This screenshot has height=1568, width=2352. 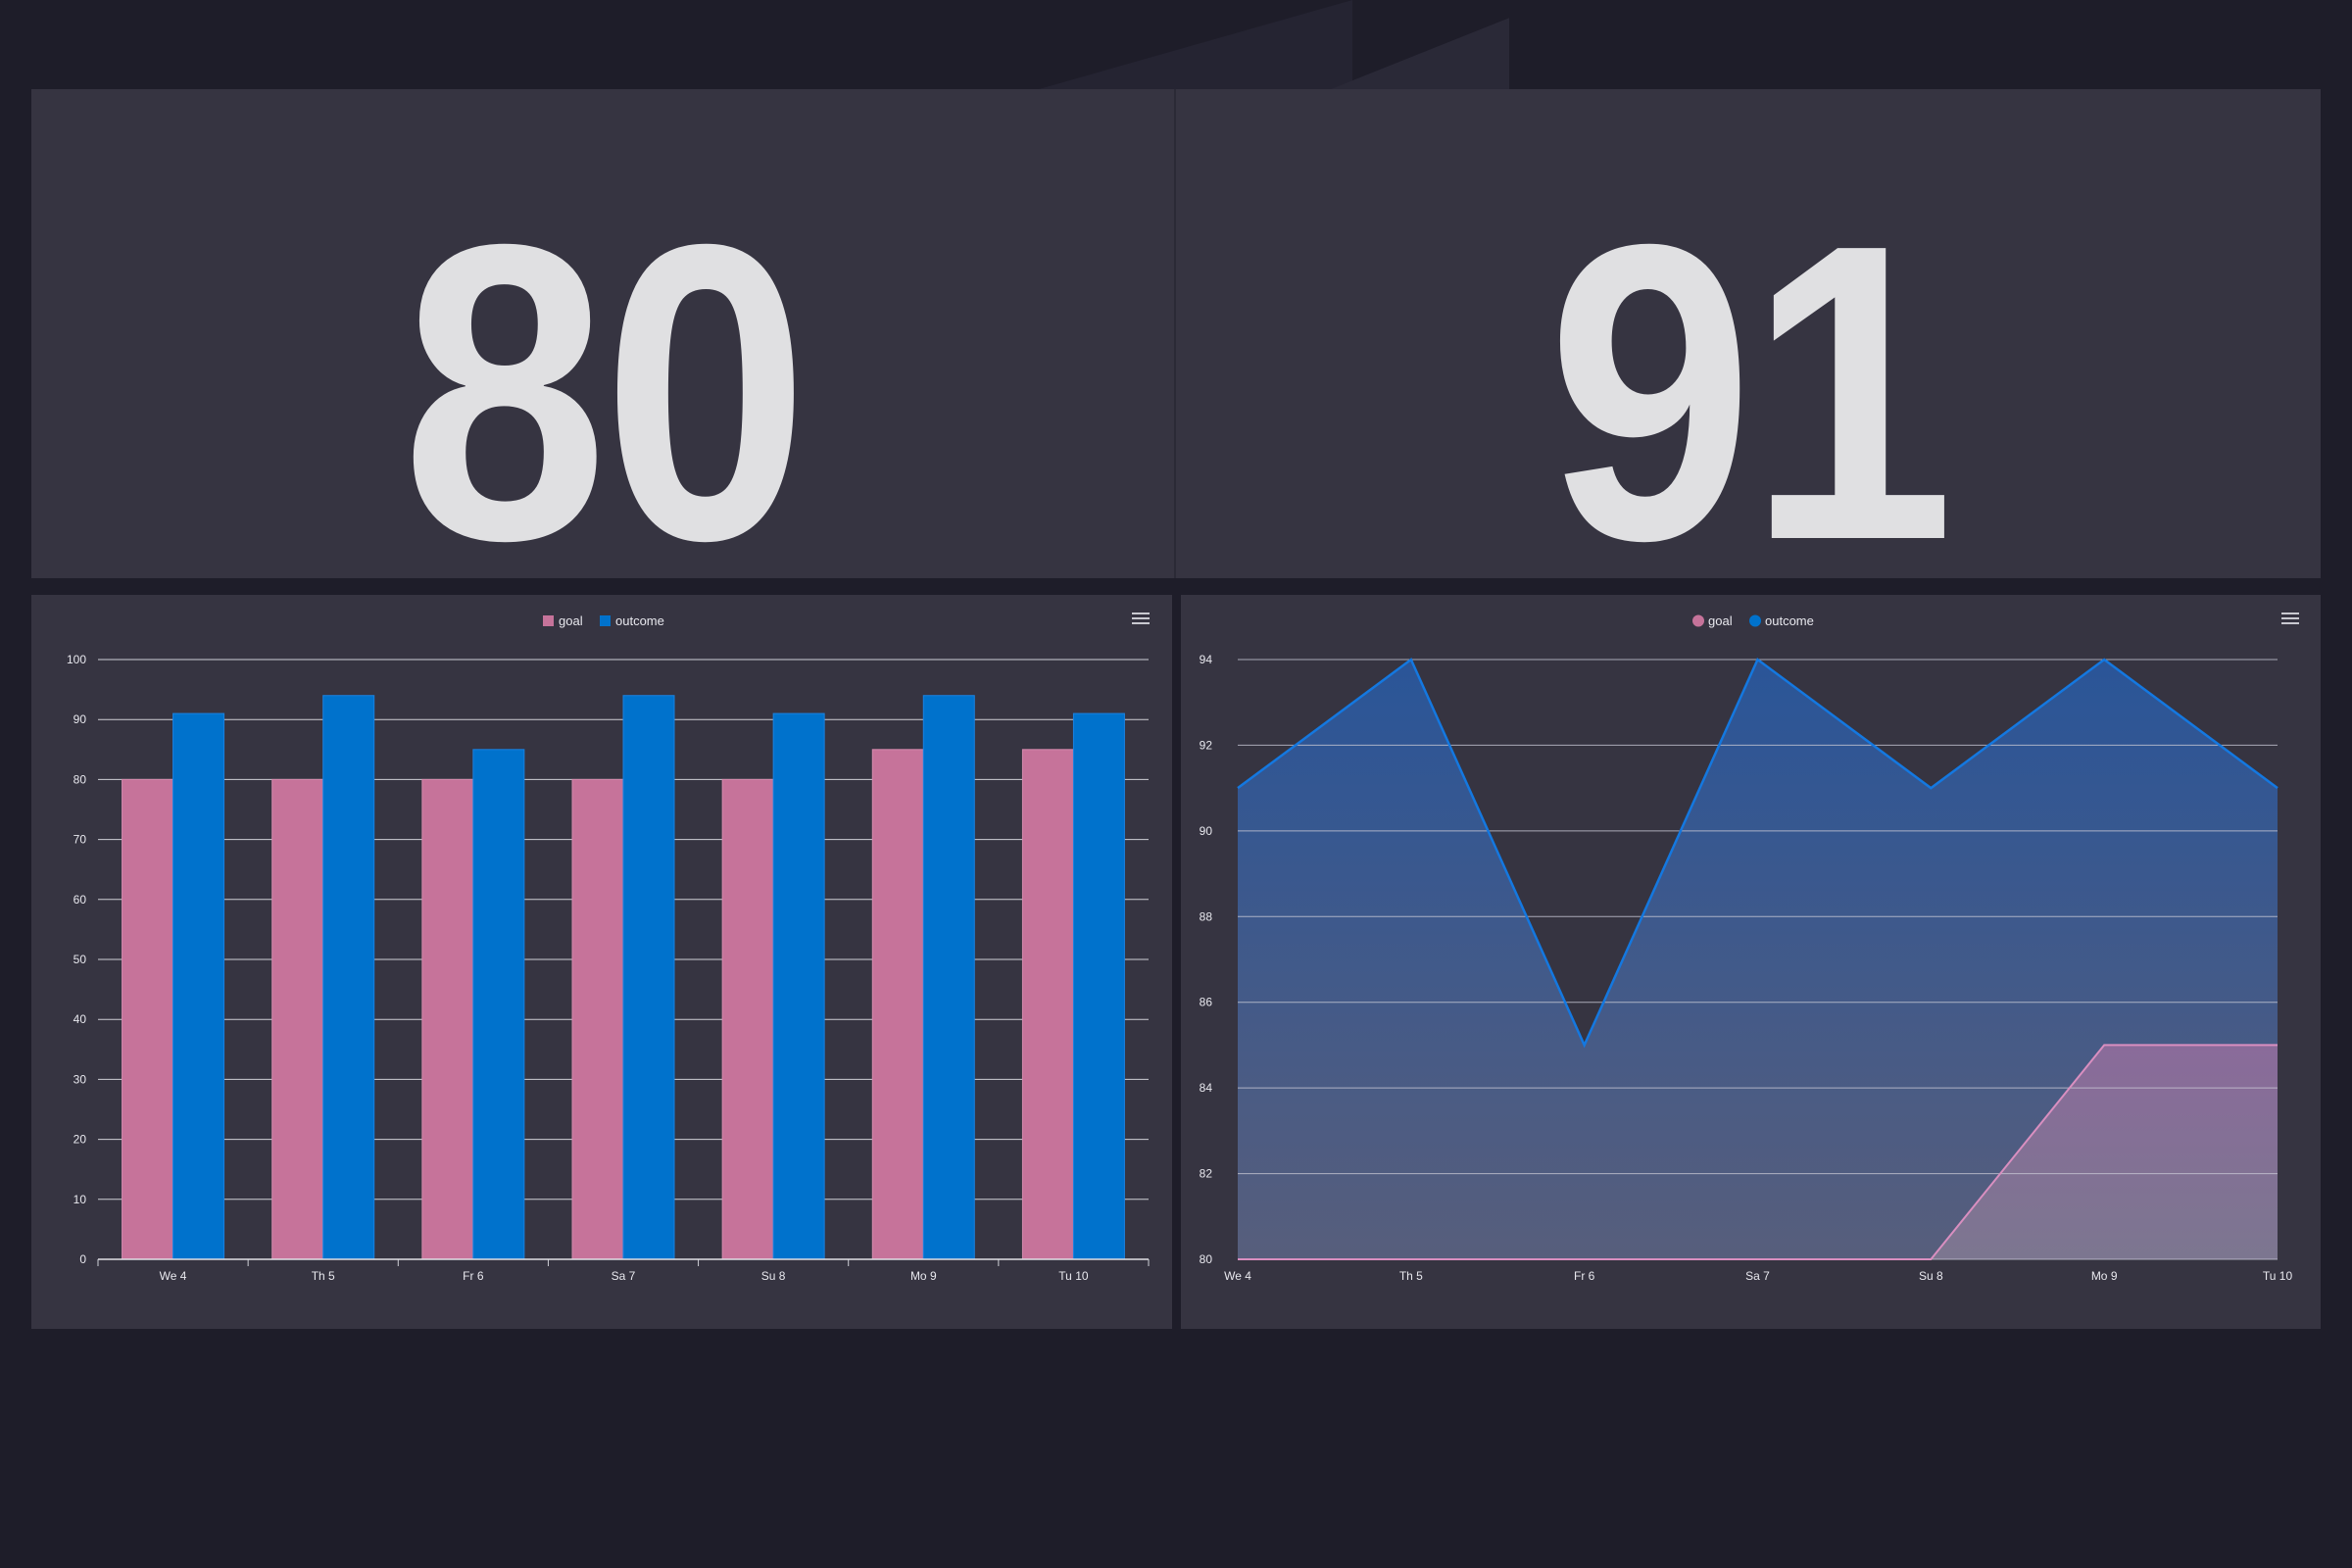 What do you see at coordinates (1757, 853) in the screenshot?
I see `line-outcome` at bounding box center [1757, 853].